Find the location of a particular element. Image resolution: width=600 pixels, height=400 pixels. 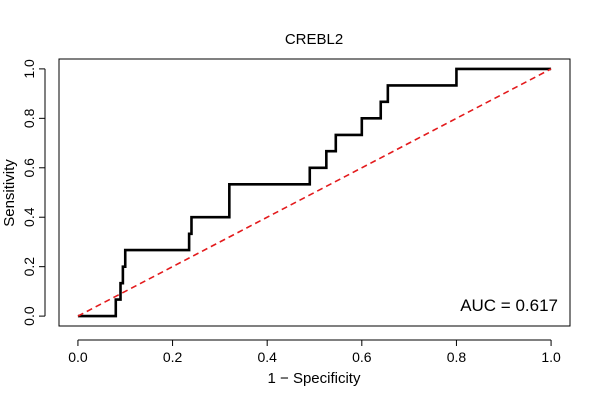

y-tick-label: 0.8 is located at coordinates (29, 118).